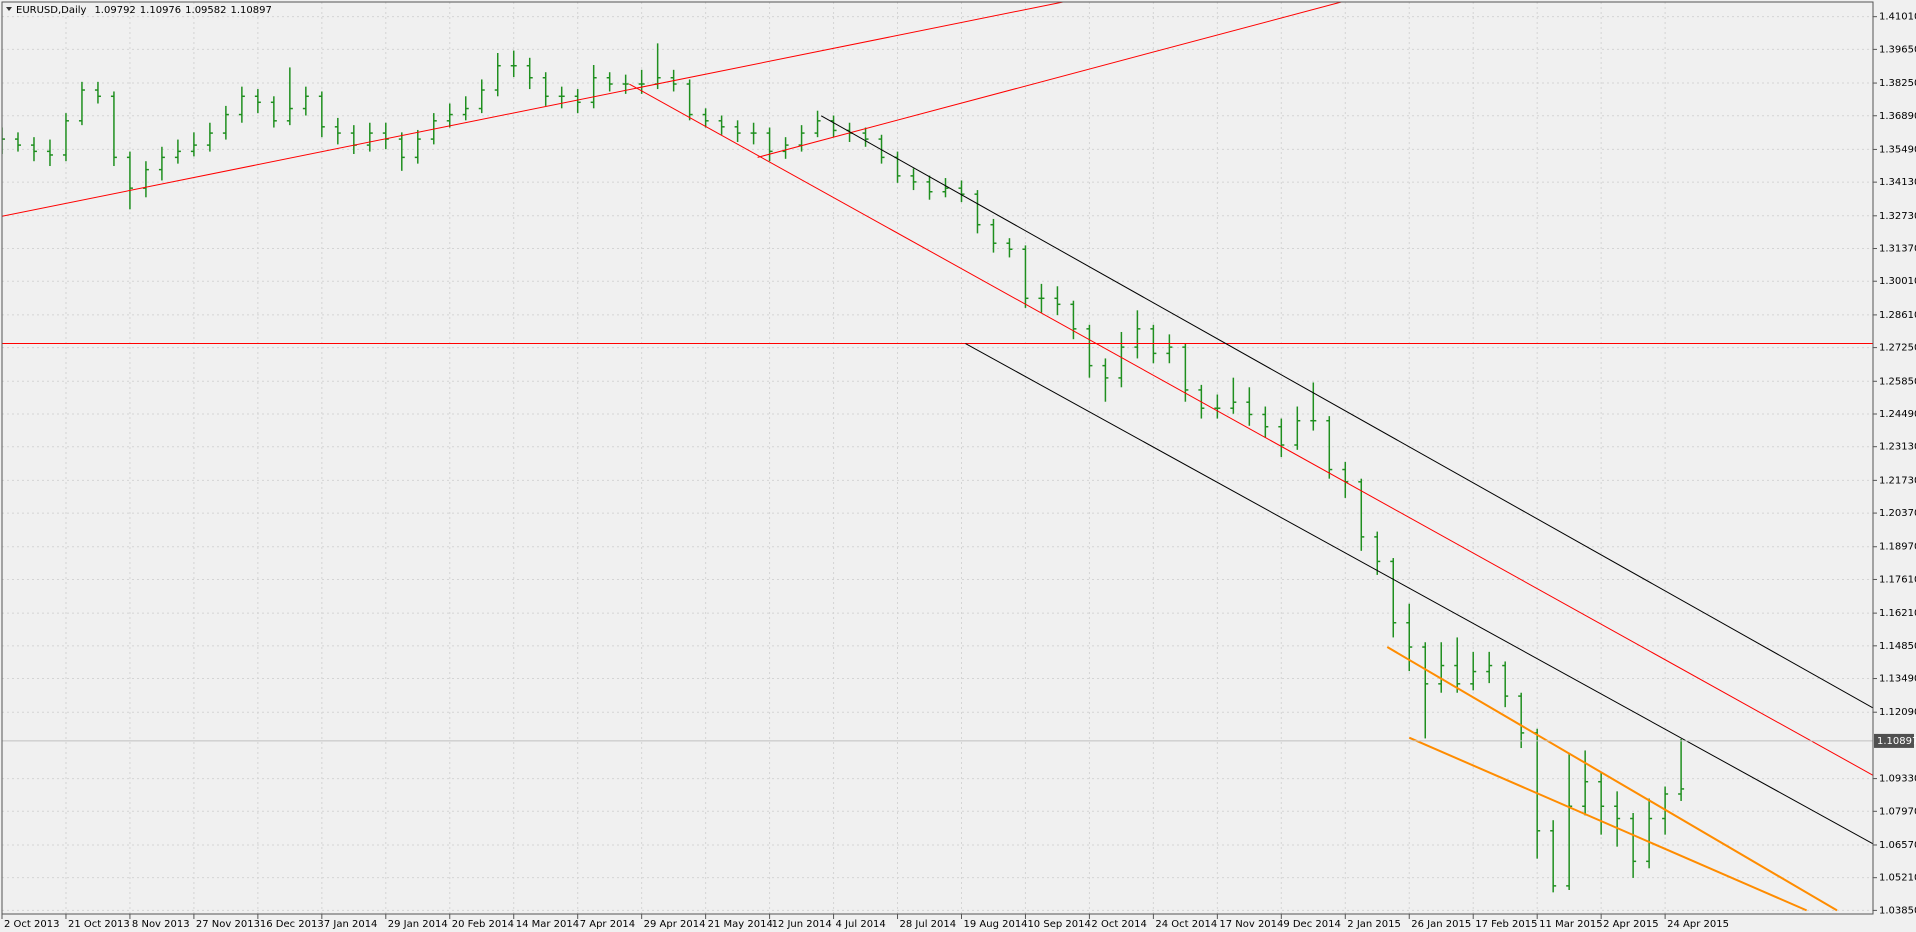 The height and width of the screenshot is (932, 1916). I want to click on x-tick-label: 11 Mar 2015, so click(1570, 924).